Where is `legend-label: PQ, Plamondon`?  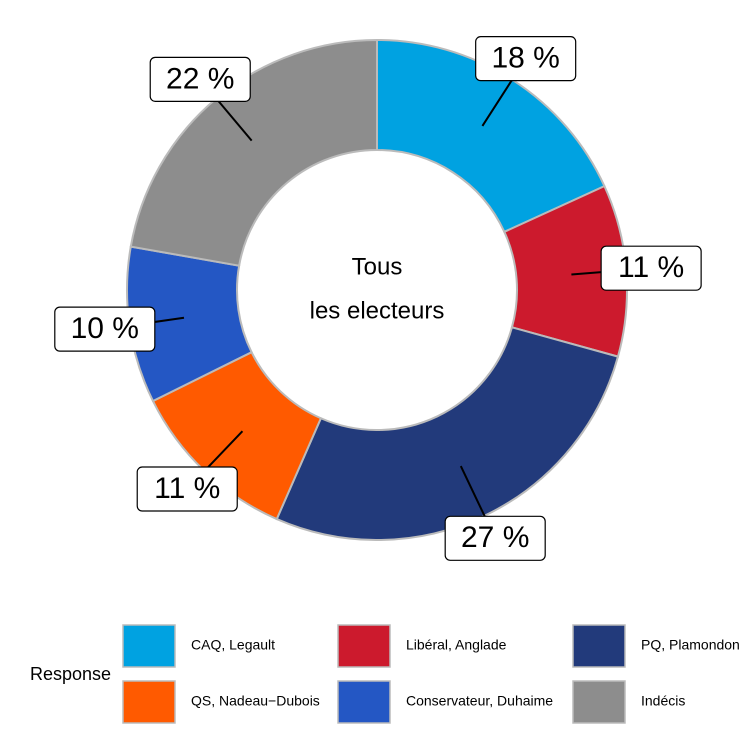
legend-label: PQ, Plamondon is located at coordinates (690, 645).